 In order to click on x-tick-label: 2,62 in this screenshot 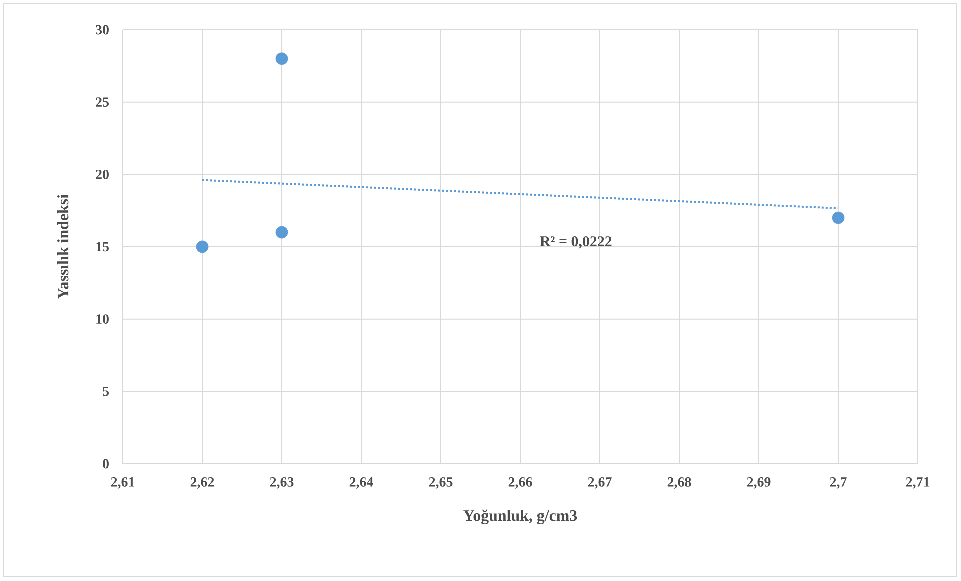, I will do `click(202, 483)`.